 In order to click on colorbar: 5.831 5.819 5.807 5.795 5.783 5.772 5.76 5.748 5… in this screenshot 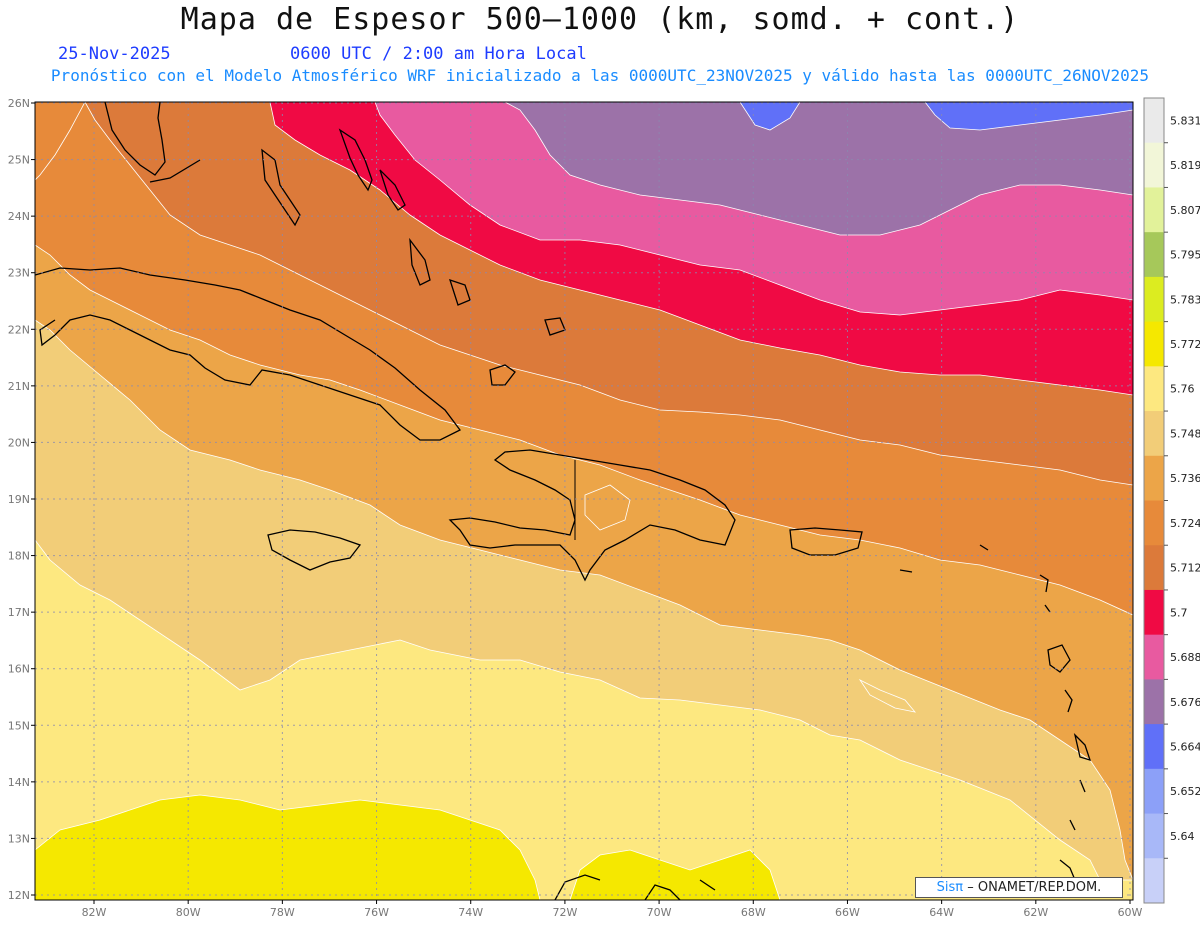, I will do `click(1171, 500)`.